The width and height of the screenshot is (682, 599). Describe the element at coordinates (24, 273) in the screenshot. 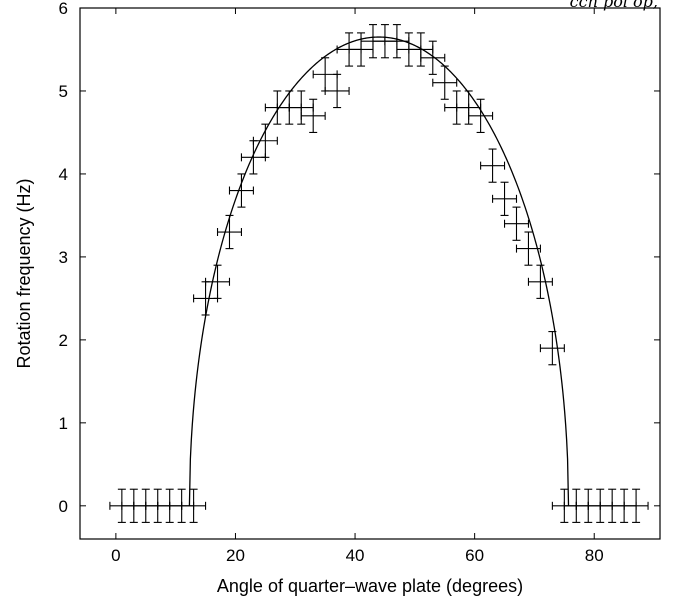

I see `y-axis-label: Rotation frequency (Hz)` at that location.